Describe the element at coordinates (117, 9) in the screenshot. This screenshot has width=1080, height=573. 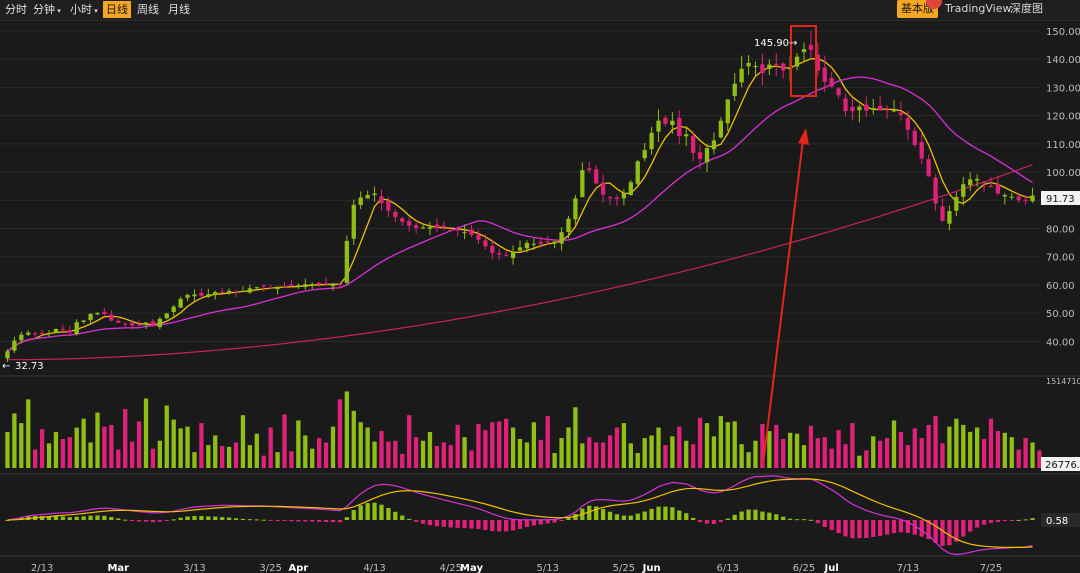
I see `tab-daily: 日线` at that location.